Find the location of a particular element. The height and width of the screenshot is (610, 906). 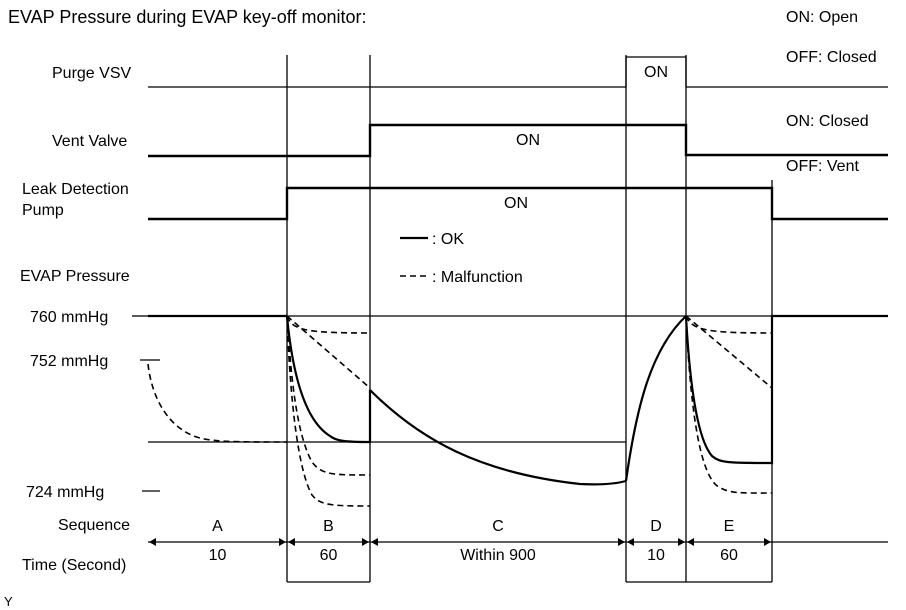

pressure-ok-phase-b is located at coordinates (328, 379).